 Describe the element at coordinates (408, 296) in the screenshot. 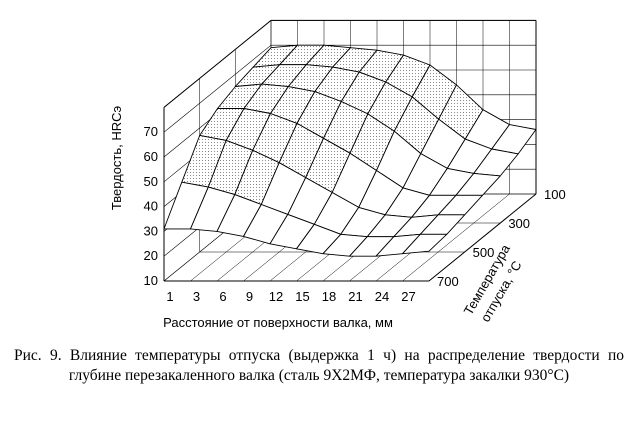

I see `x-tick-label: 27` at that location.